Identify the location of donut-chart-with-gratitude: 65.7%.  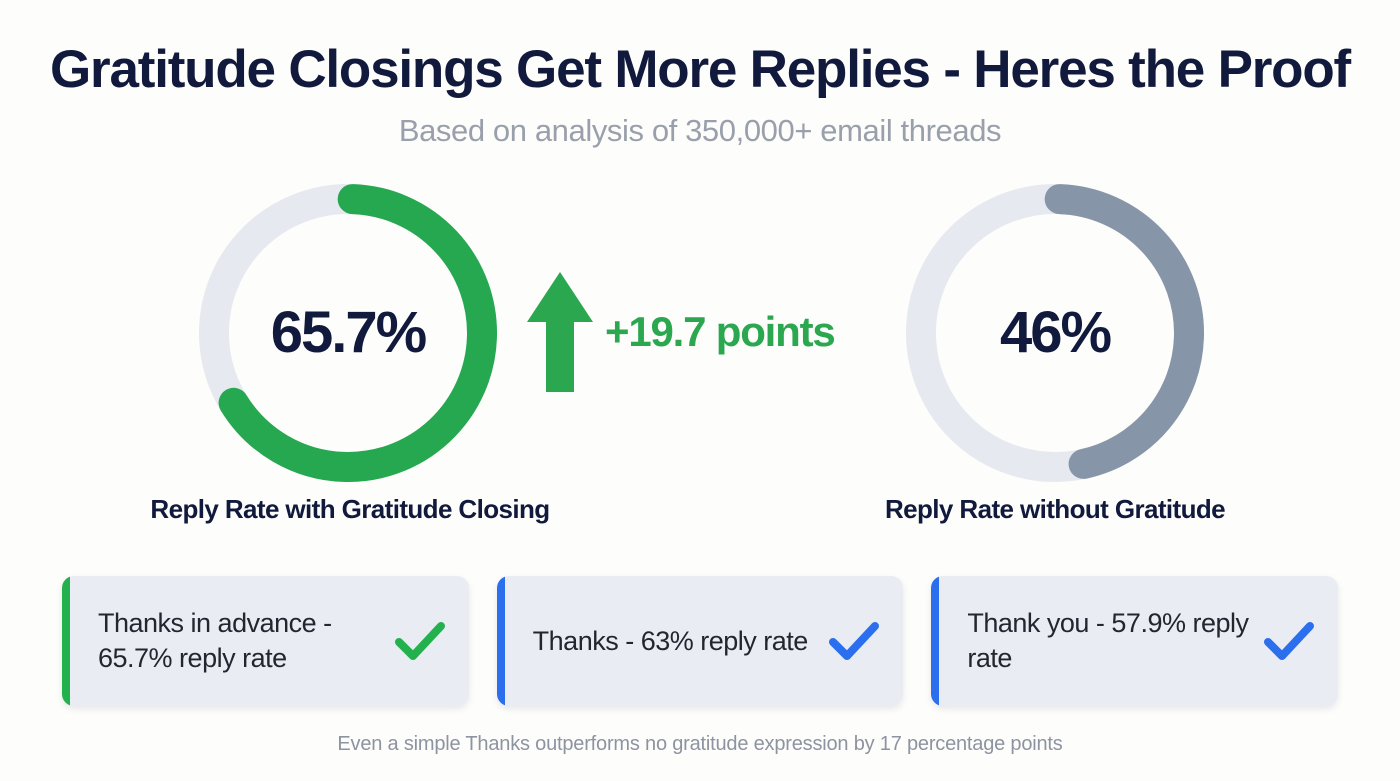
(348, 333).